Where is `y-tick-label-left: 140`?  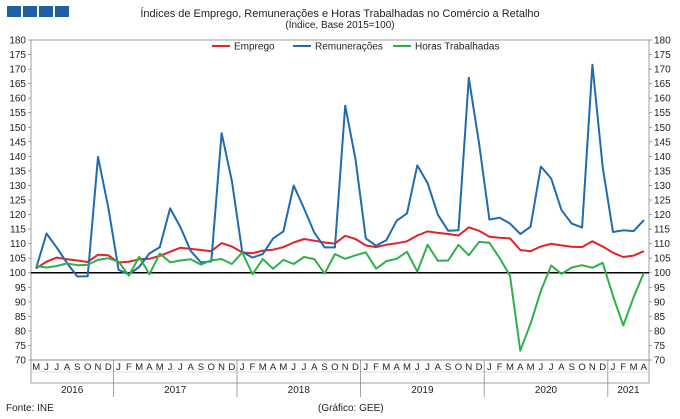
y-tick-label-left: 140 is located at coordinates (17, 157).